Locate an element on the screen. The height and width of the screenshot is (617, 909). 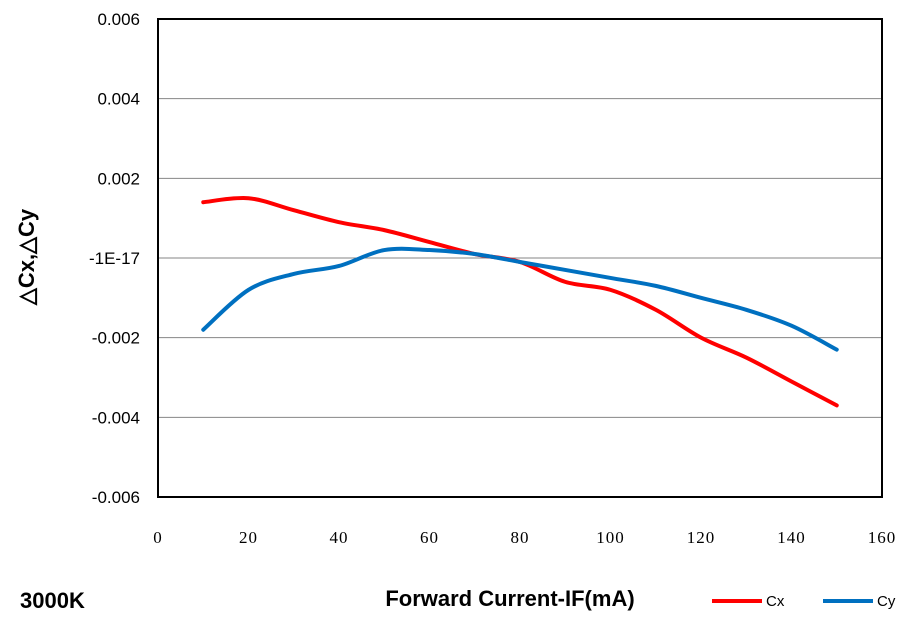
y-tick-label: 0.004 is located at coordinates (118, 99).